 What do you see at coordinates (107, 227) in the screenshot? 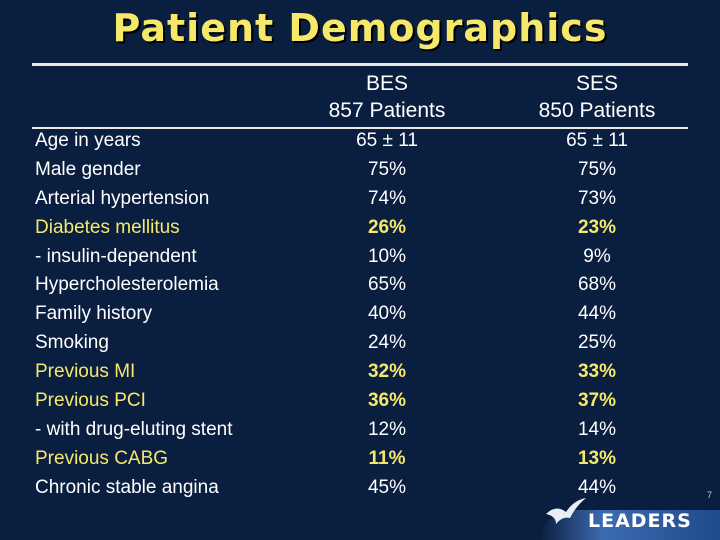
I see `row-label: Diabetes mellitus` at bounding box center [107, 227].